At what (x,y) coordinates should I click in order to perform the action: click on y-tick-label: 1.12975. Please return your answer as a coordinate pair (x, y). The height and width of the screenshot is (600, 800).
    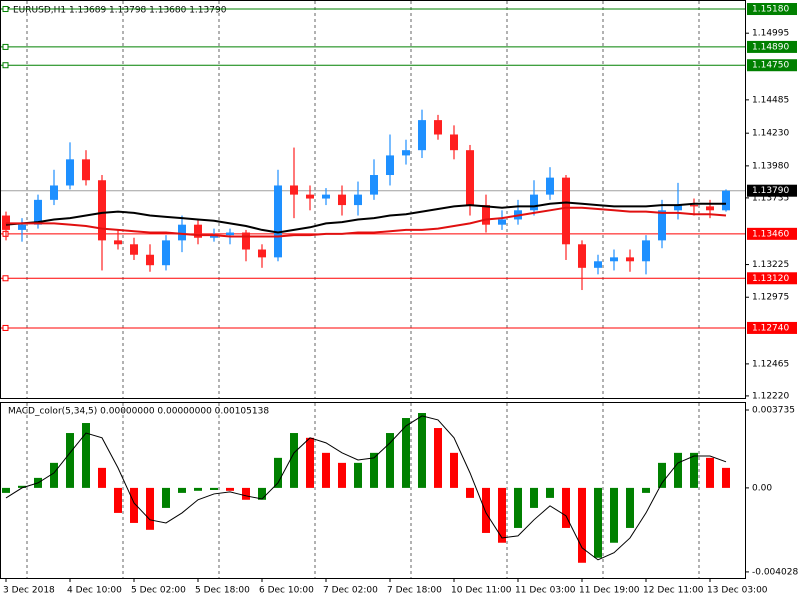
    Looking at the image, I should click on (770, 298).